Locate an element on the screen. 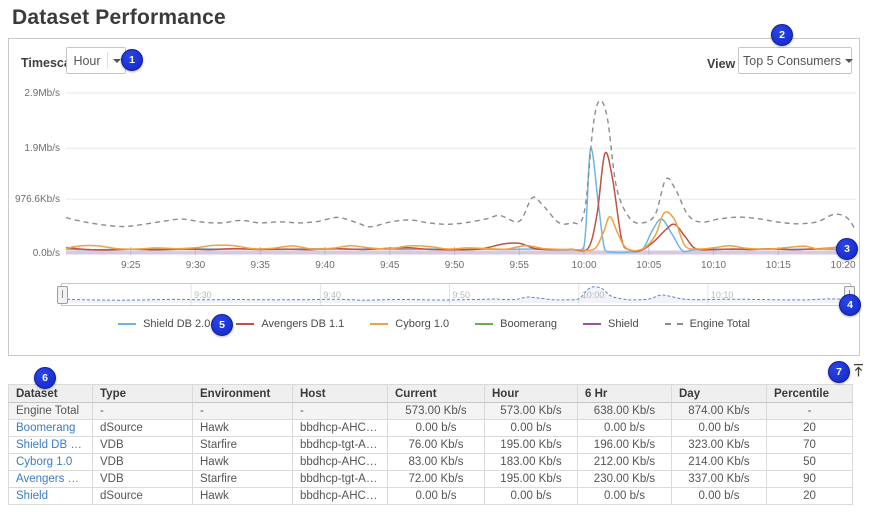  annotation-badge-1: 1 is located at coordinates (132, 60).